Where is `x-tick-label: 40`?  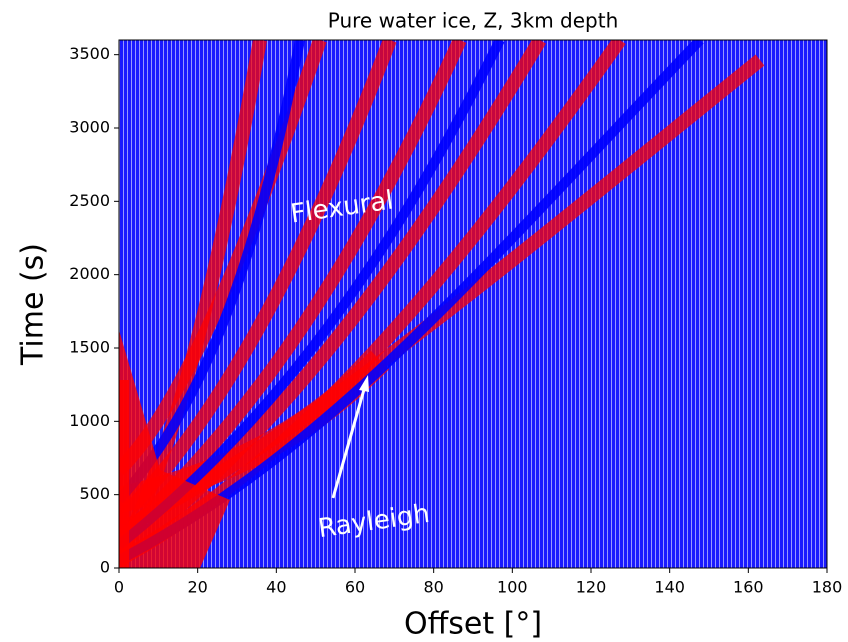 x-tick-label: 40 is located at coordinates (276, 587).